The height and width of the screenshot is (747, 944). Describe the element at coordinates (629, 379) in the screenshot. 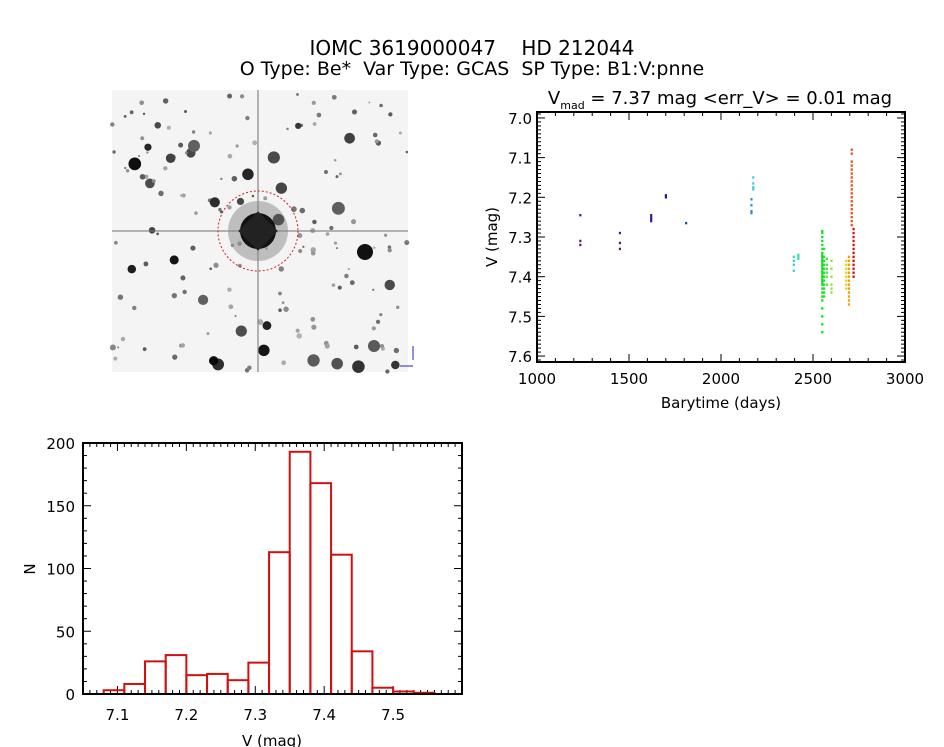

I see `x-tick-label: 1500` at that location.